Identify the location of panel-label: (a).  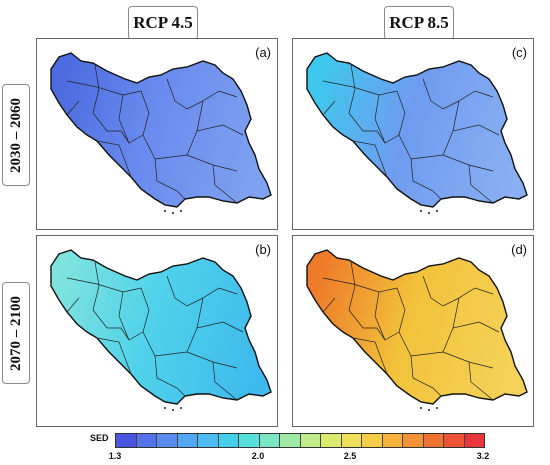
(263, 52).